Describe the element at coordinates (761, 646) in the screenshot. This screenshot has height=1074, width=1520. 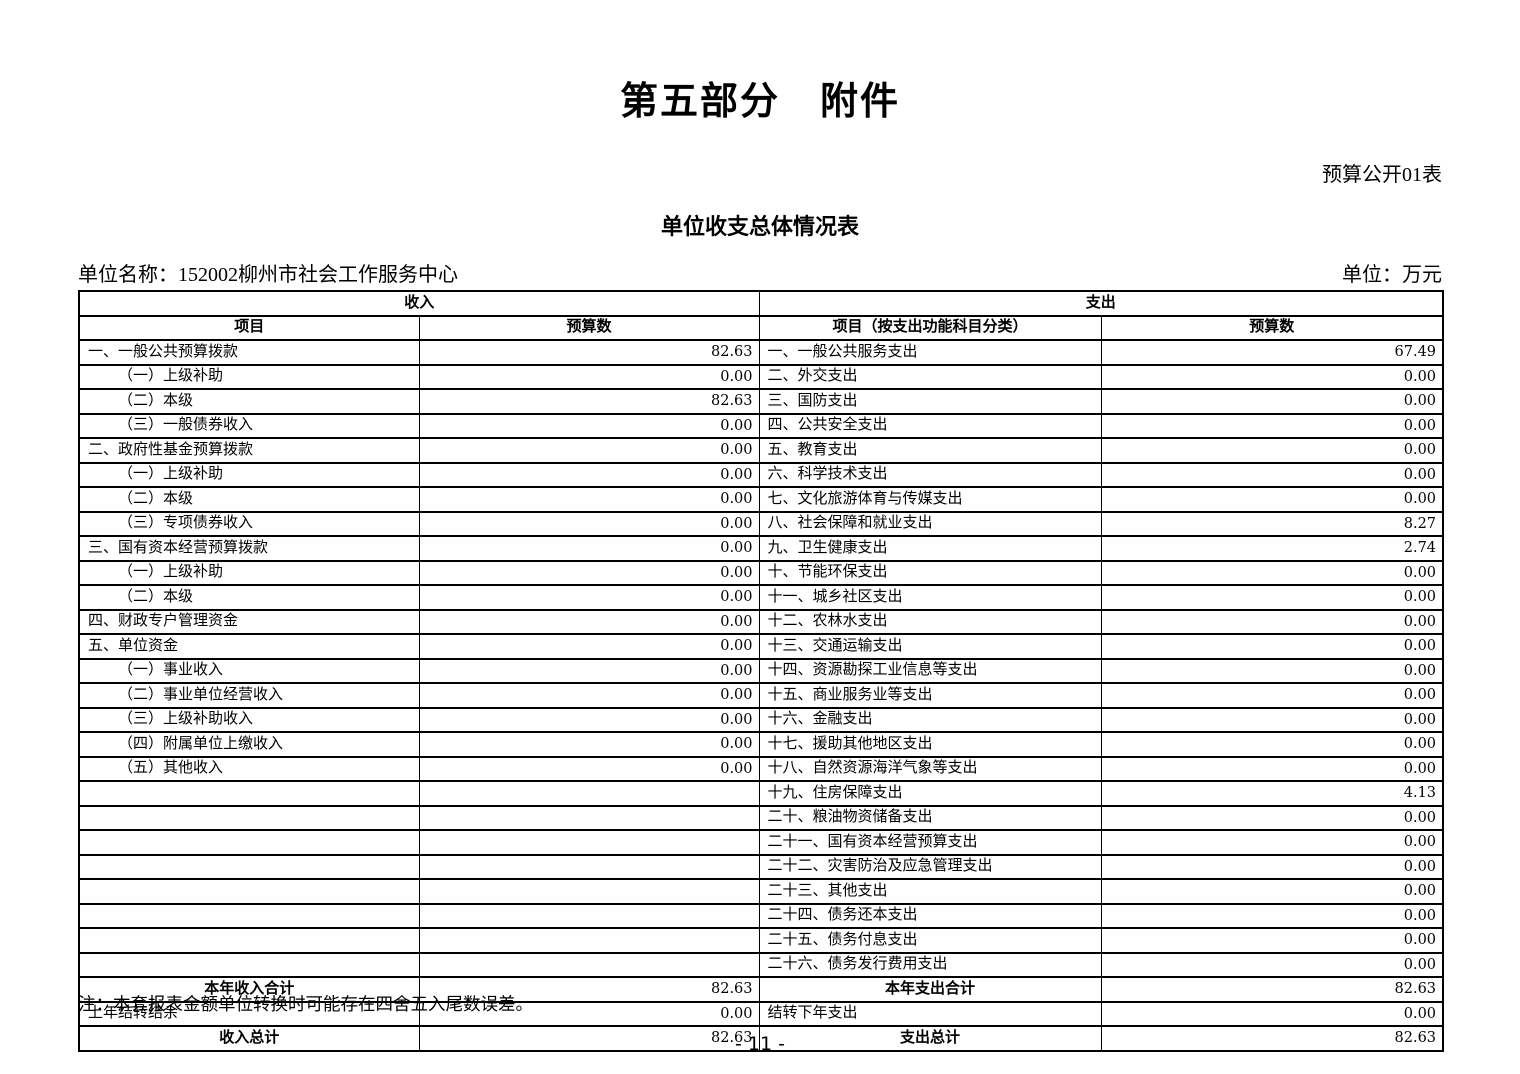
I see `table-row: 五、单位资金 0.00 十三、交通运输支出 0.00` at that location.